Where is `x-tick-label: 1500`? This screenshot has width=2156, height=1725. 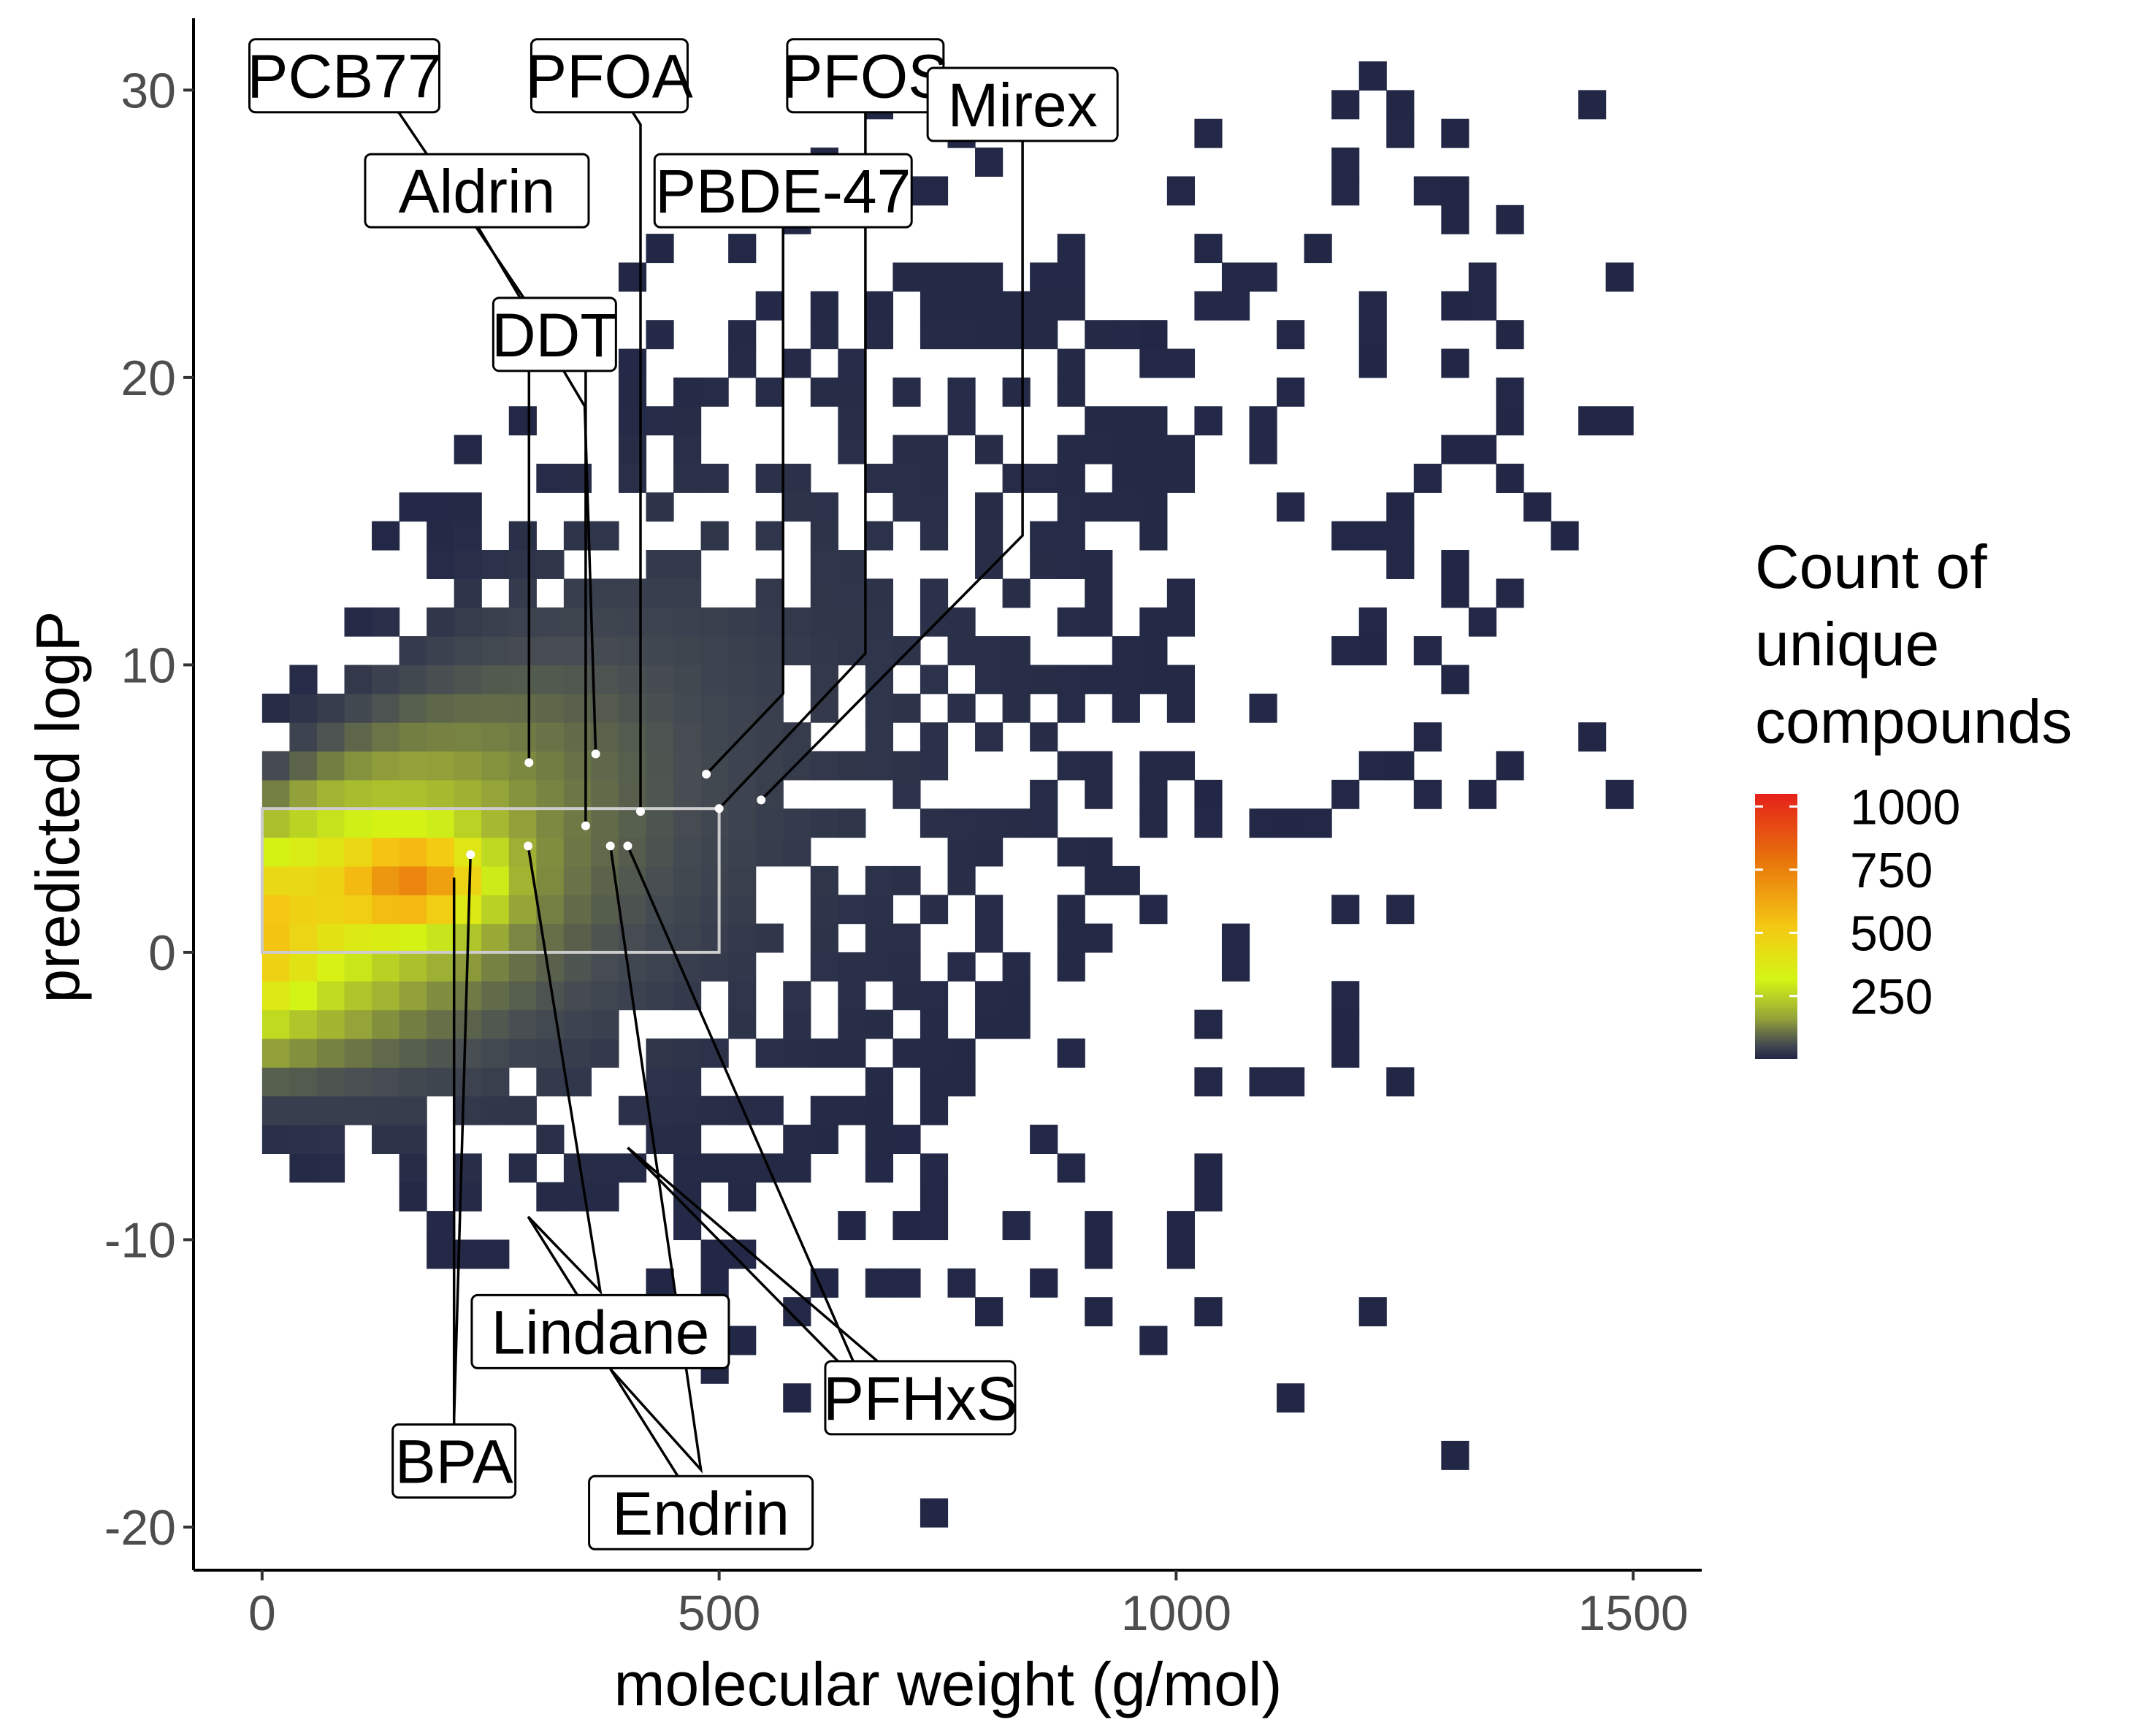
x-tick-label: 1500 is located at coordinates (1633, 1613).